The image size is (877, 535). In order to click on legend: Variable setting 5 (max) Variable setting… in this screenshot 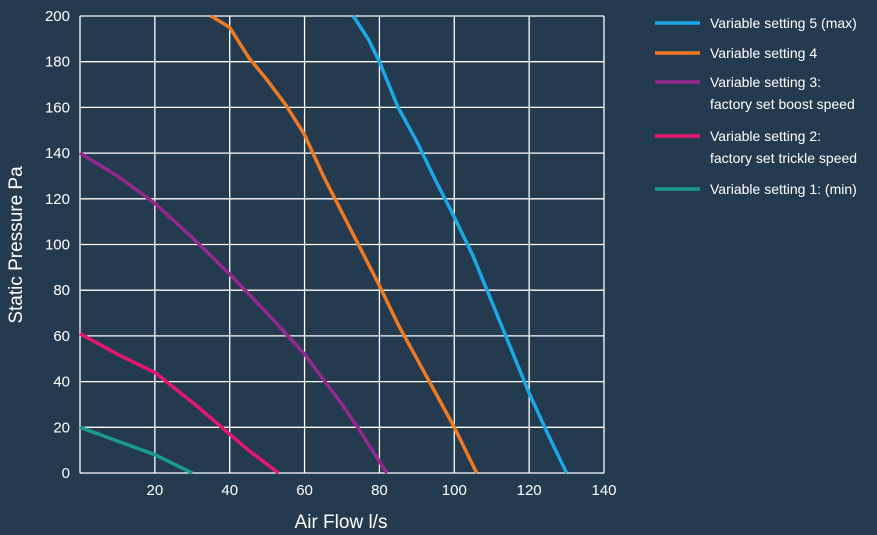, I will do `click(756, 106)`.